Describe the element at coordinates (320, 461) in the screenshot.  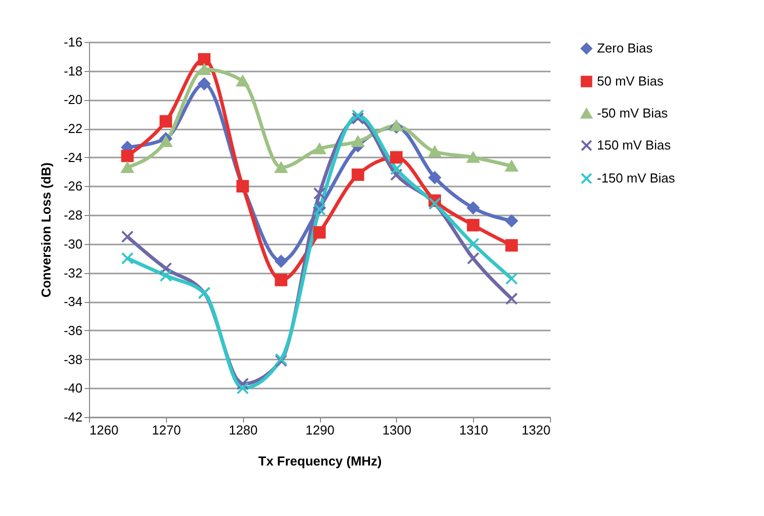
I see `x-axis-title: Tx Frequency (MHz)` at that location.